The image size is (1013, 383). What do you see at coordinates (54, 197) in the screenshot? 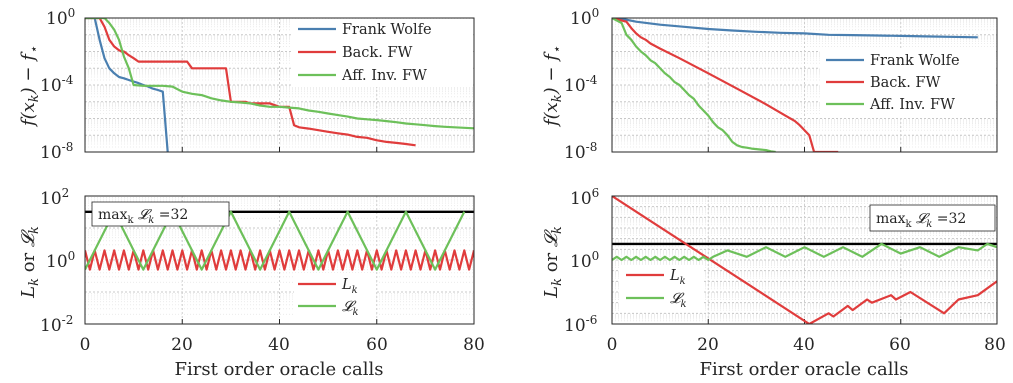
I see `y-tick-label: 10²` at bounding box center [54, 197].